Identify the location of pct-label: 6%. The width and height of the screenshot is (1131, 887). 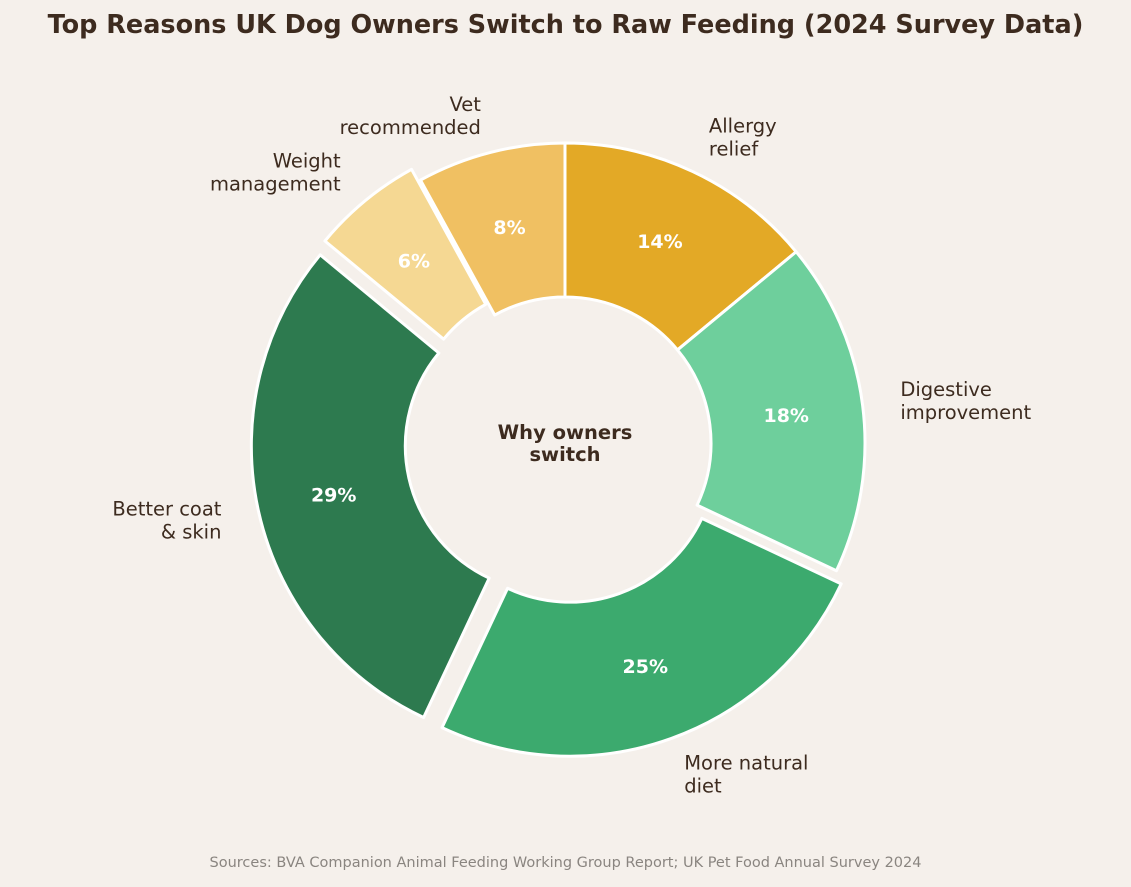
(414, 261).